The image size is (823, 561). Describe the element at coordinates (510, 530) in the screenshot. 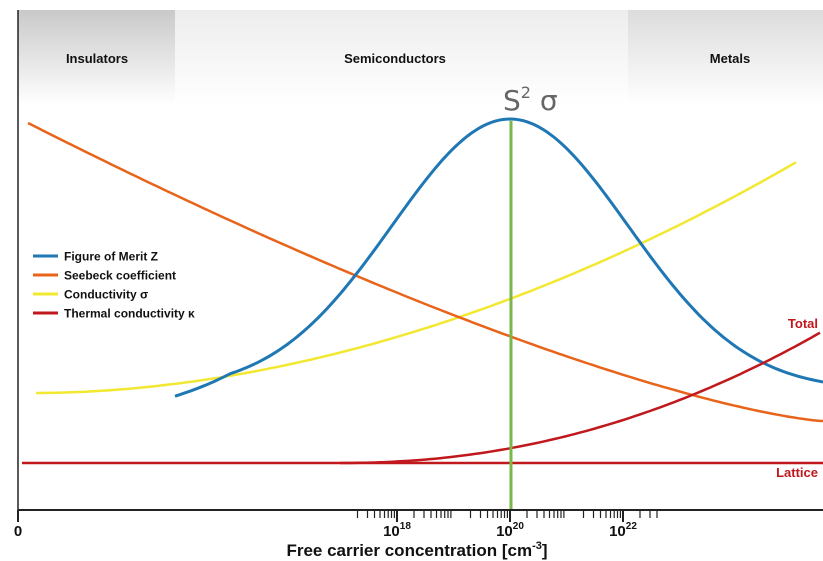

I see `x-tick-label-2: 1020` at that location.